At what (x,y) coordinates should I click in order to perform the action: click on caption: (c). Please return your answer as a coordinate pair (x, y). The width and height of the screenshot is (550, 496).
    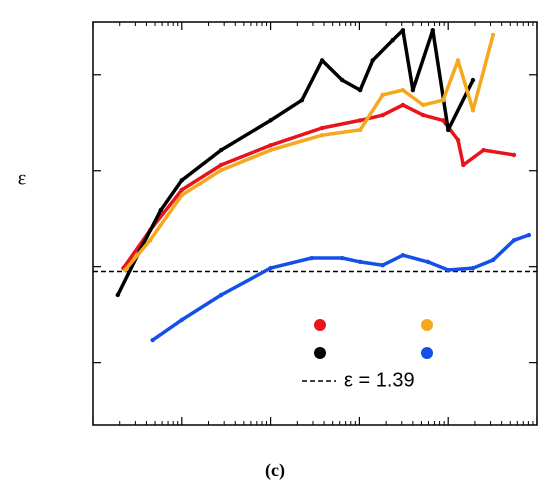
    Looking at the image, I should click on (275, 470).